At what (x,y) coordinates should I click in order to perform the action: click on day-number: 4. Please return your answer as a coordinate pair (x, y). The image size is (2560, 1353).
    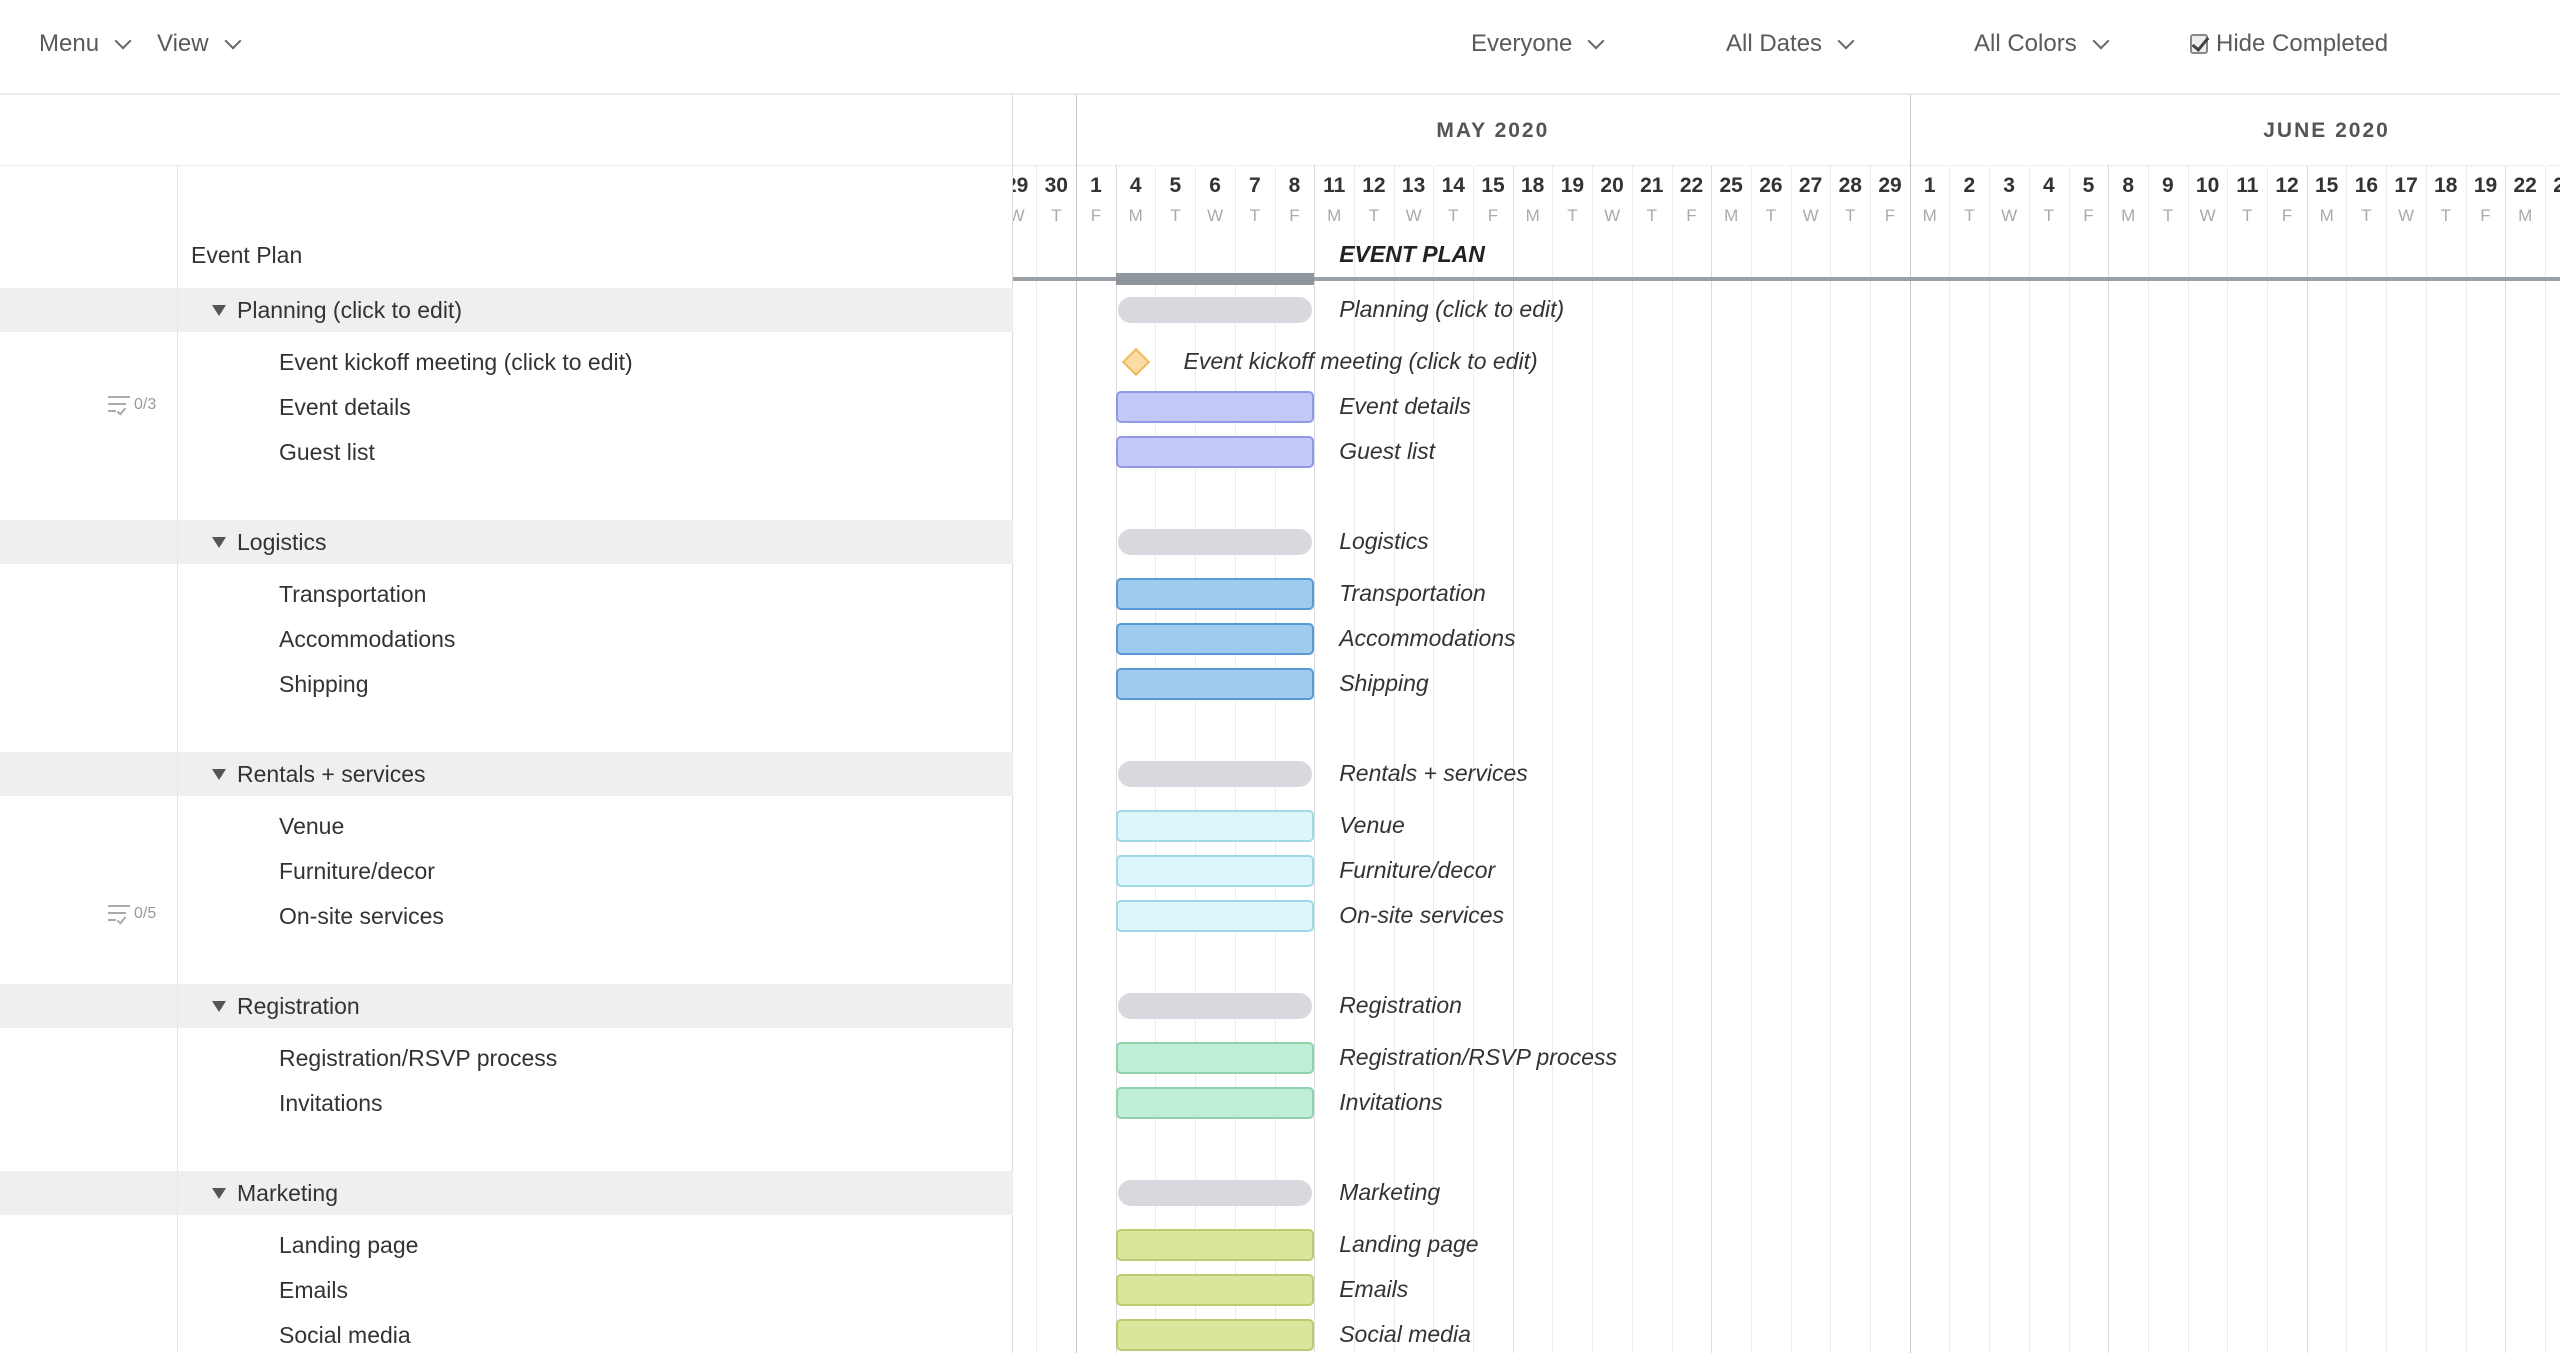
    Looking at the image, I should click on (2048, 185).